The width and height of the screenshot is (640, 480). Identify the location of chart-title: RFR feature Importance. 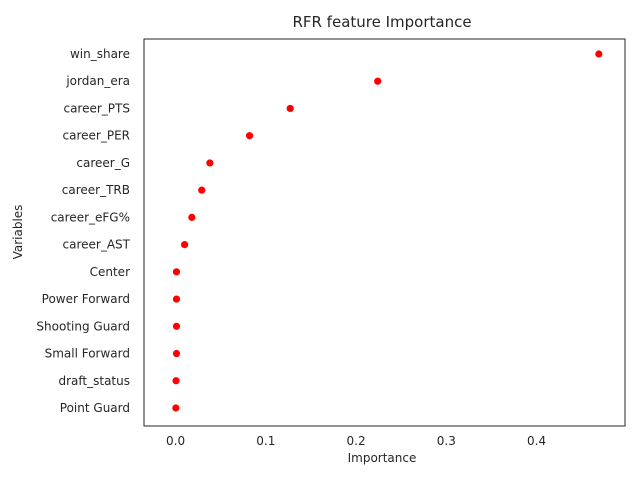
(381, 22).